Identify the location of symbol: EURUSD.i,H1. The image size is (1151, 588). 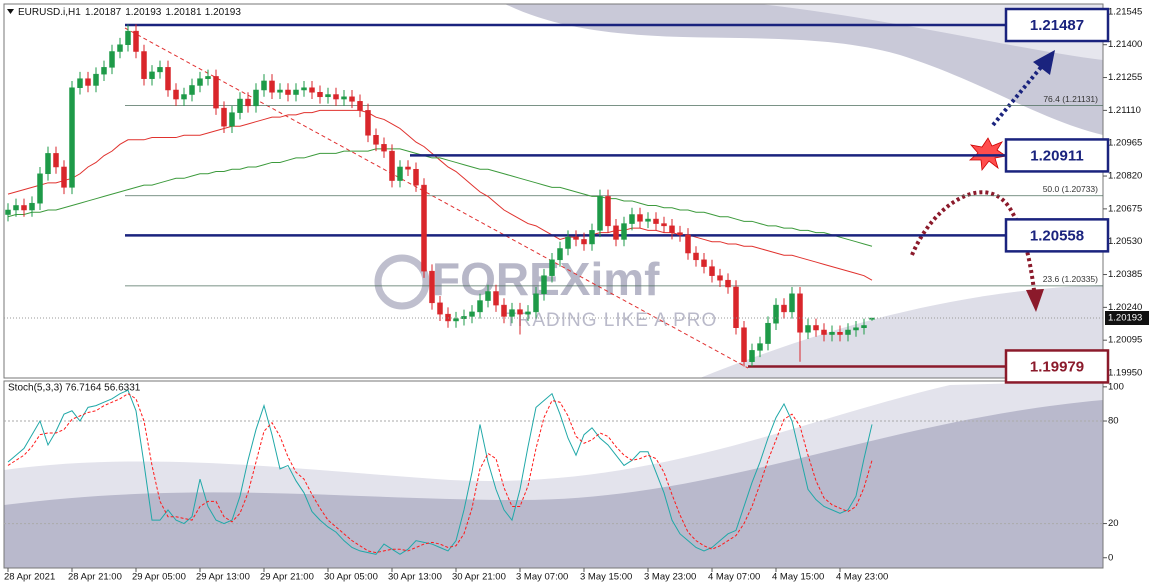
(49, 12).